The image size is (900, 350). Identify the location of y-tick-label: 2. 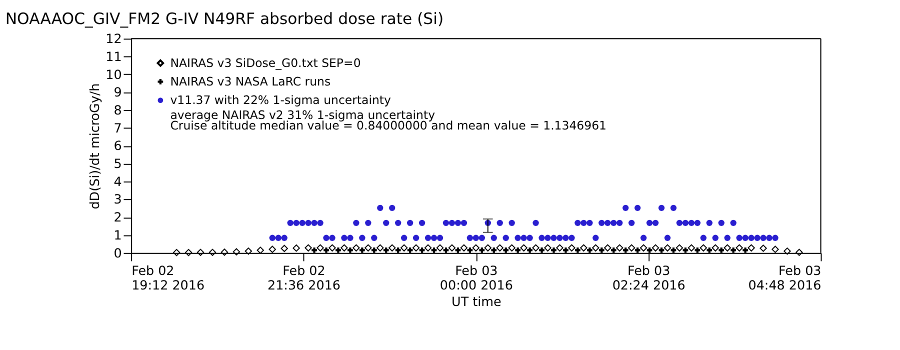
(118, 217).